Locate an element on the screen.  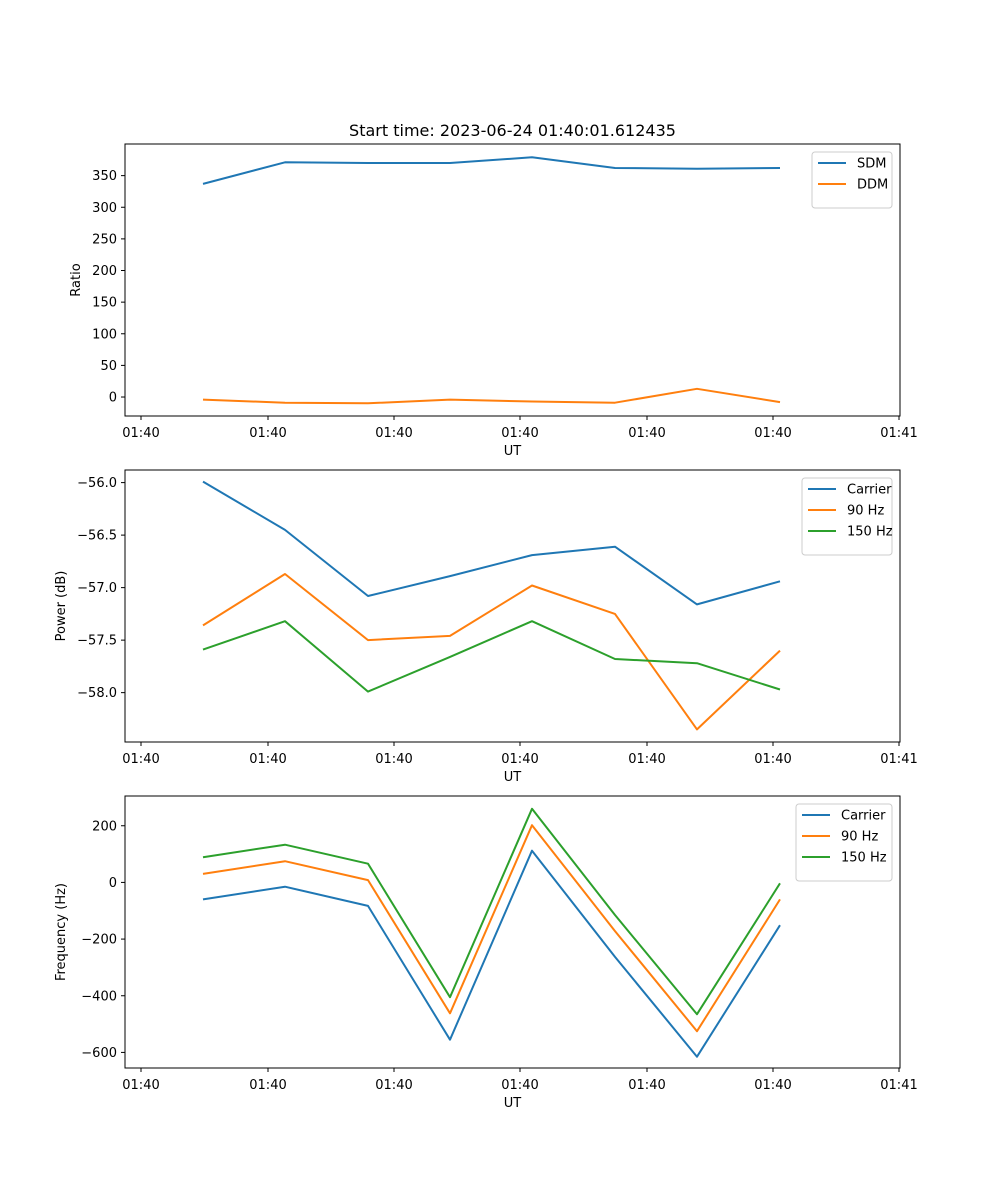
y-tick-label: −57.5 is located at coordinates (97, 641).